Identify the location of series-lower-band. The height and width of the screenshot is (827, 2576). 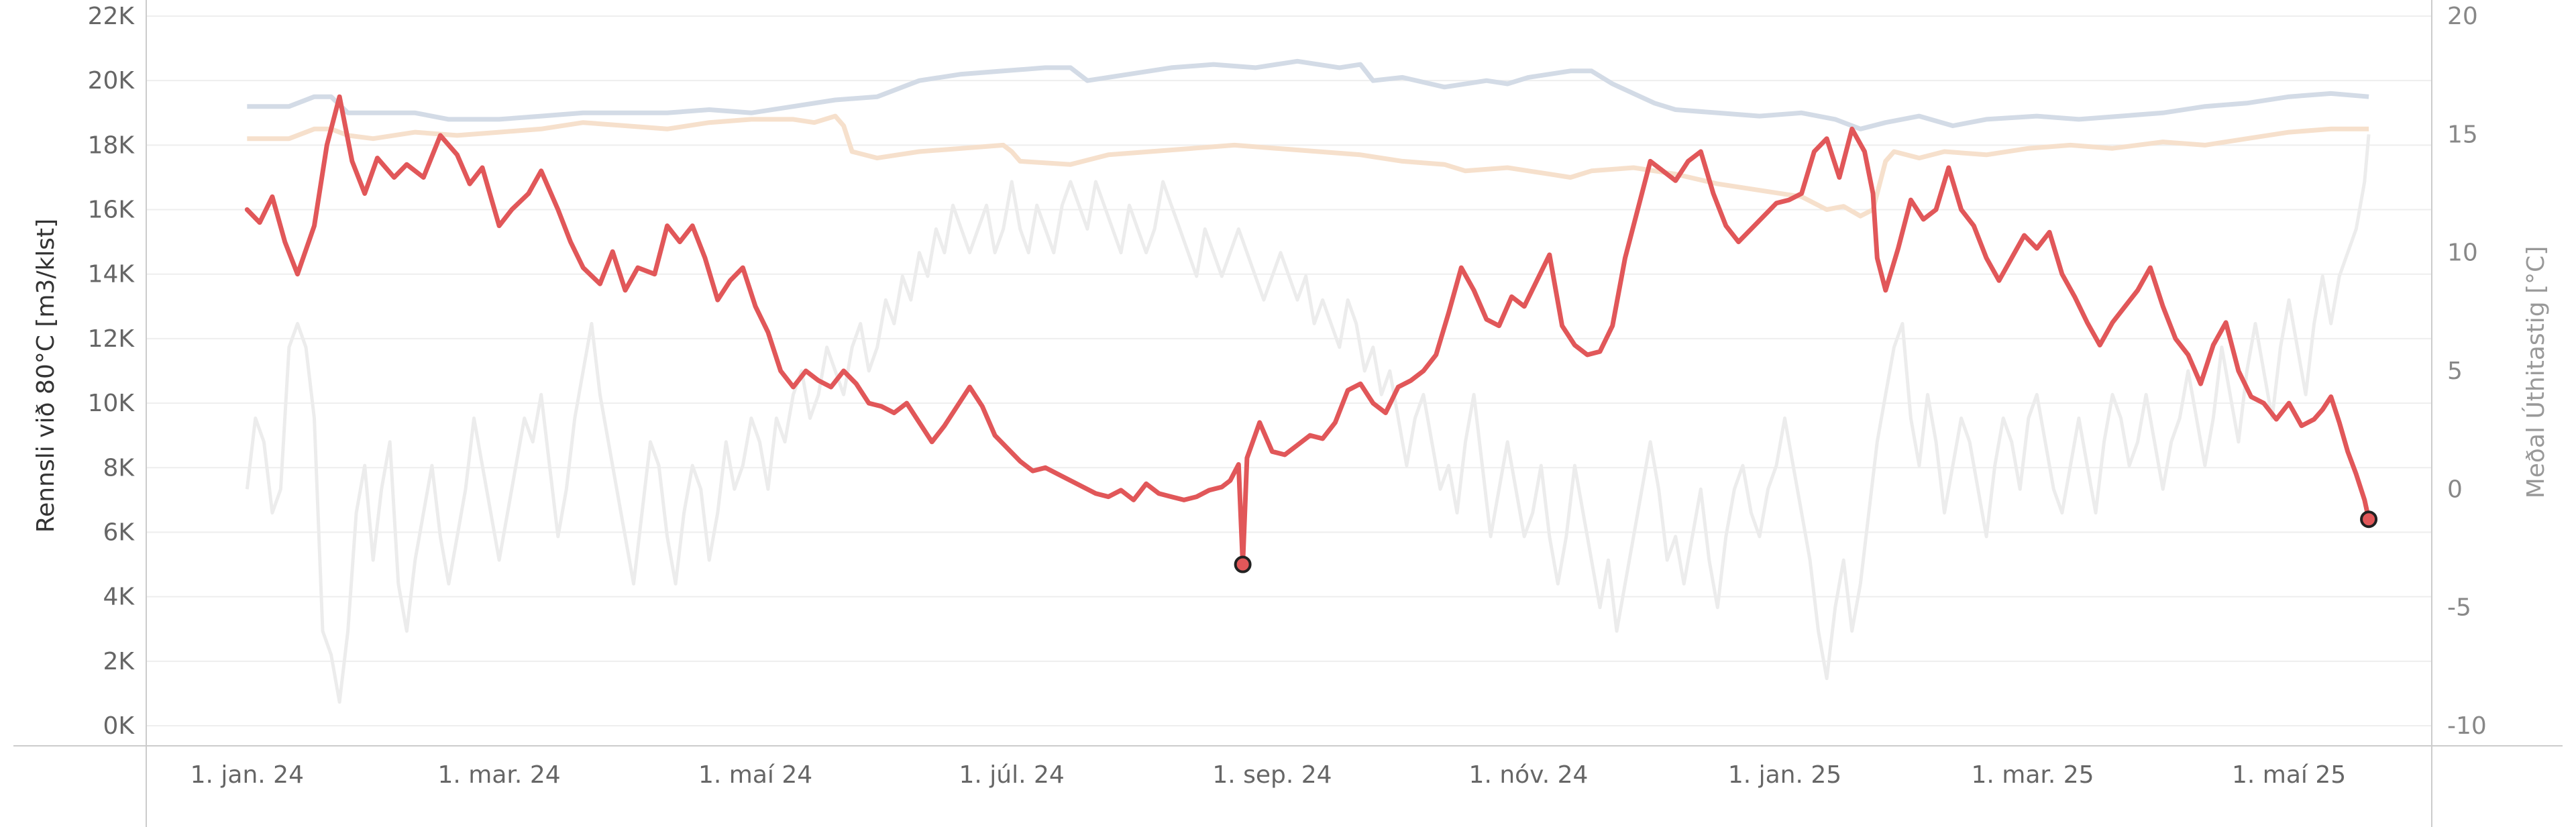
(1308, 166).